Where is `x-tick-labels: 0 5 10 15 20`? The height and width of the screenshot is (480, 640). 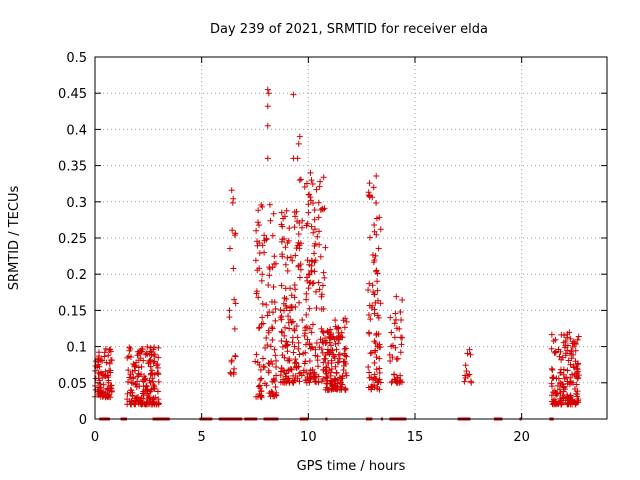 x-tick-labels: 0 5 10 15 20 is located at coordinates (310, 437).